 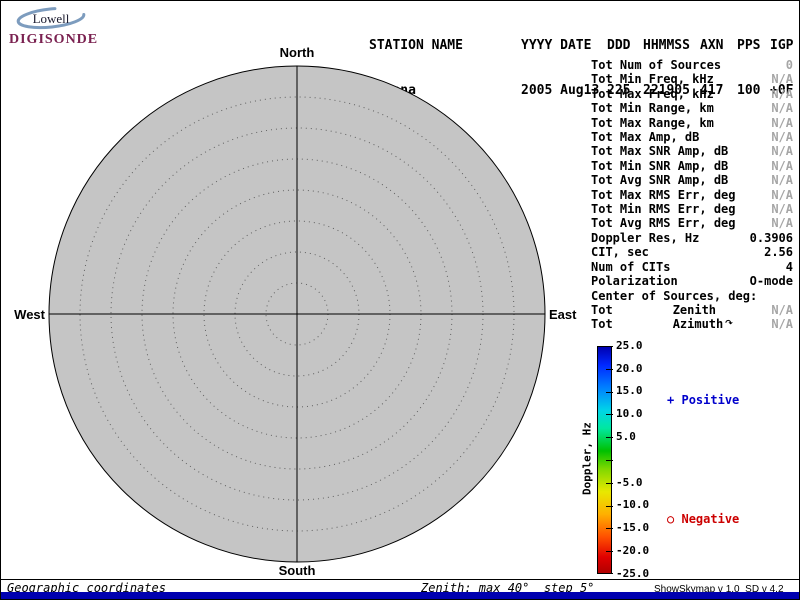 What do you see at coordinates (692, 324) in the screenshot?
I see `stat-row-azimuth: Tot Azimuth ↷ N/A` at bounding box center [692, 324].